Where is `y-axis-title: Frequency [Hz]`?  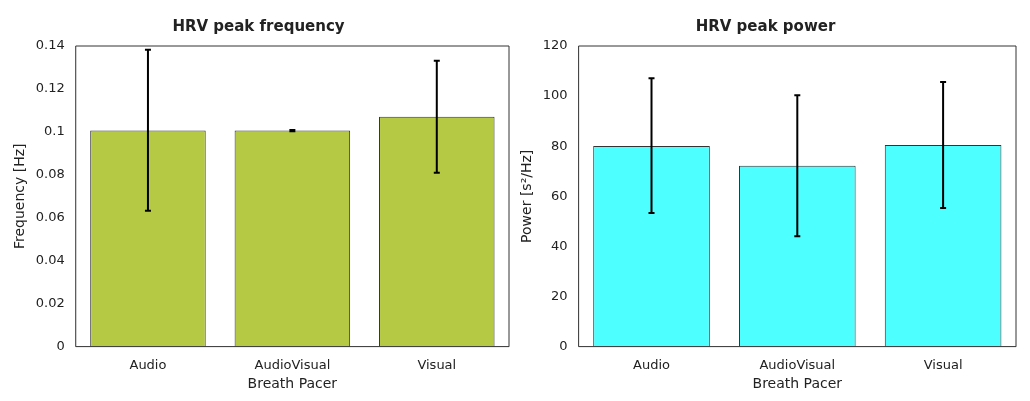
y-axis-title: Frequency [Hz] is located at coordinates (19, 196).